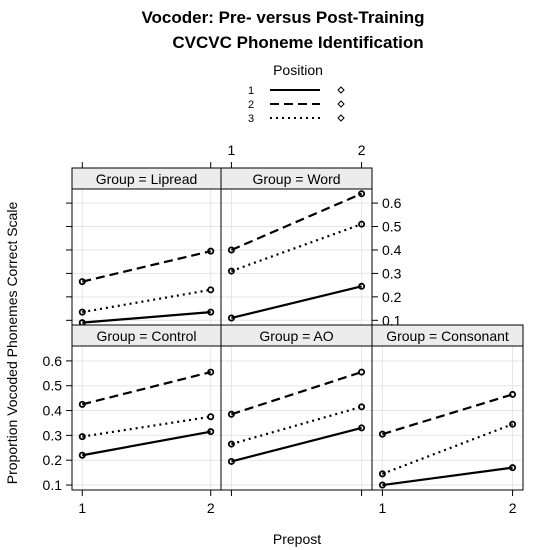 The image size is (533, 550). I want to click on legend-label-1: 1, so click(251, 91).